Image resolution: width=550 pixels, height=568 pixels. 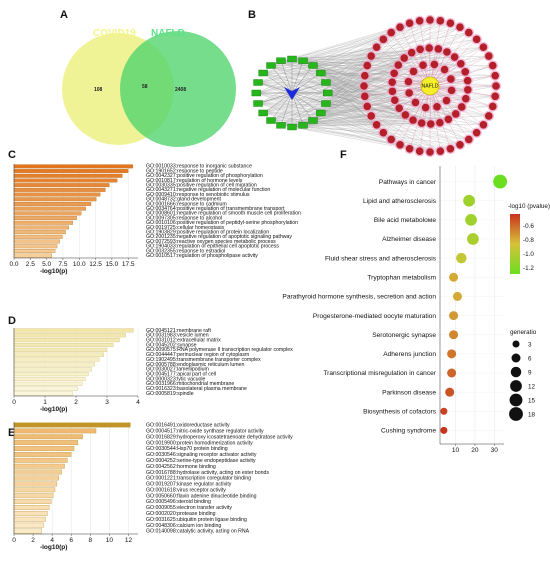 I want to click on x-axis-label: -log10(p), so click(x=53, y=271).